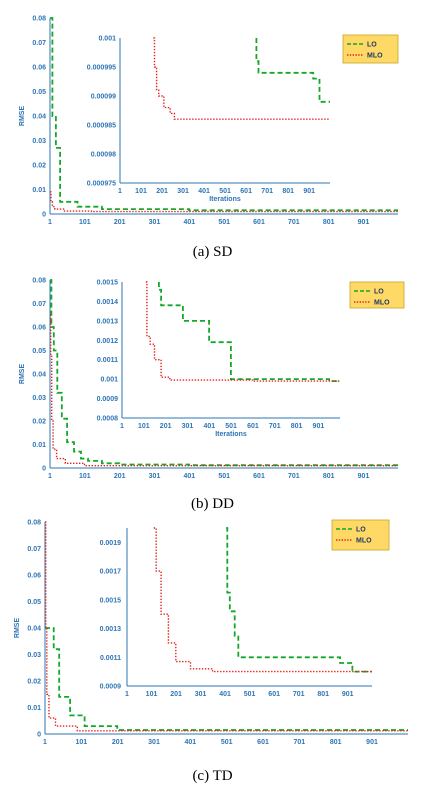 This screenshot has width=425, height=794. I want to click on dd-legend-box, so click(377, 295).